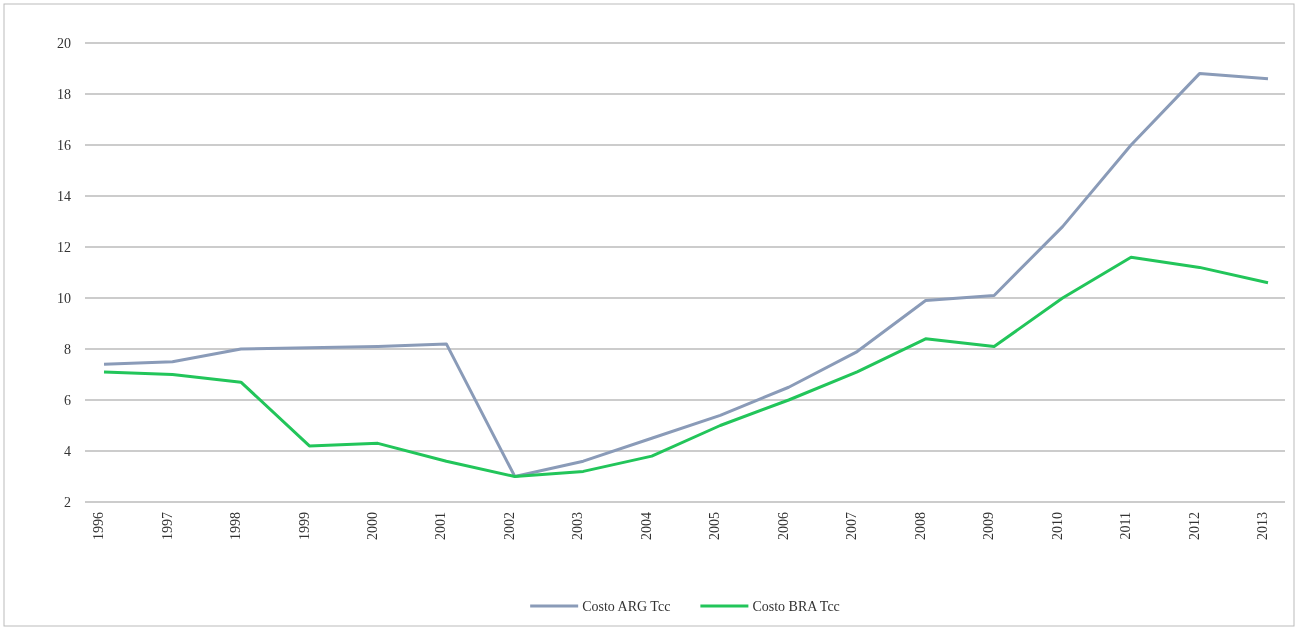 Image resolution: width=1298 pixels, height=630 pixels. I want to click on x-tick-label: 1996, so click(99, 526).